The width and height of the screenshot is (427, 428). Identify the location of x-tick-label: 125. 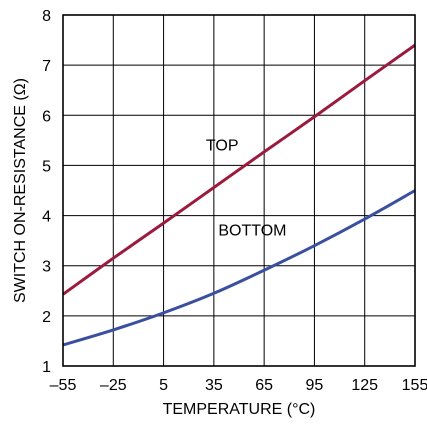
(364, 385).